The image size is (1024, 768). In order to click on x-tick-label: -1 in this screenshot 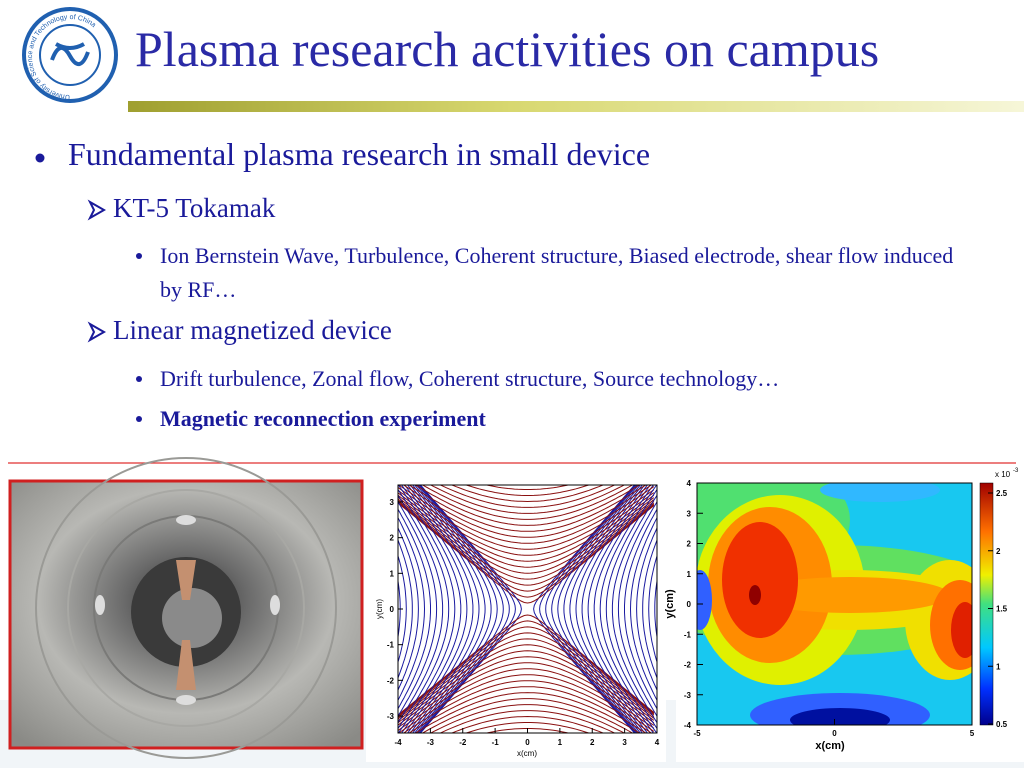, I will do `click(496, 742)`.